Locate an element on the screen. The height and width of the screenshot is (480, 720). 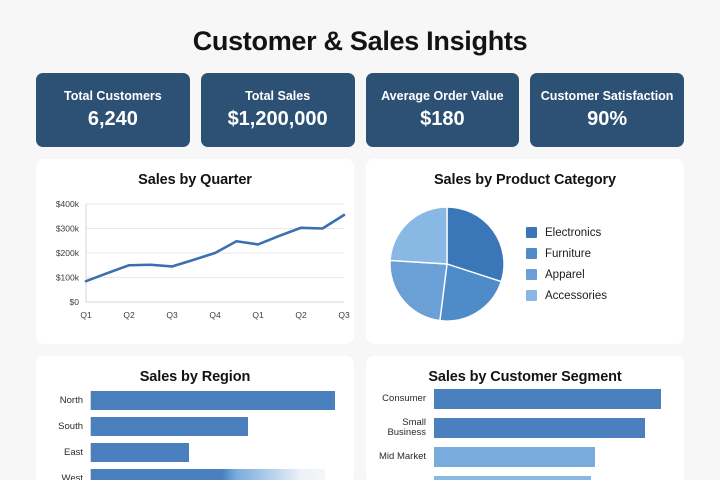
legend-label: Apparel is located at coordinates (565, 274).